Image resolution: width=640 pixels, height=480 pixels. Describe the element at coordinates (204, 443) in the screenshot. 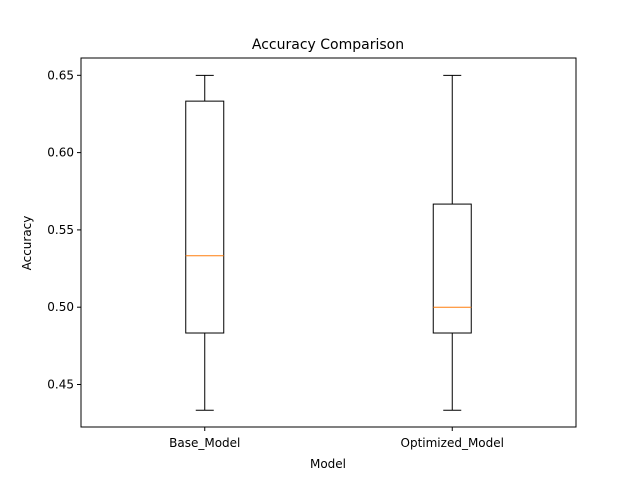

I see `x-tick-label: Base_Model` at that location.